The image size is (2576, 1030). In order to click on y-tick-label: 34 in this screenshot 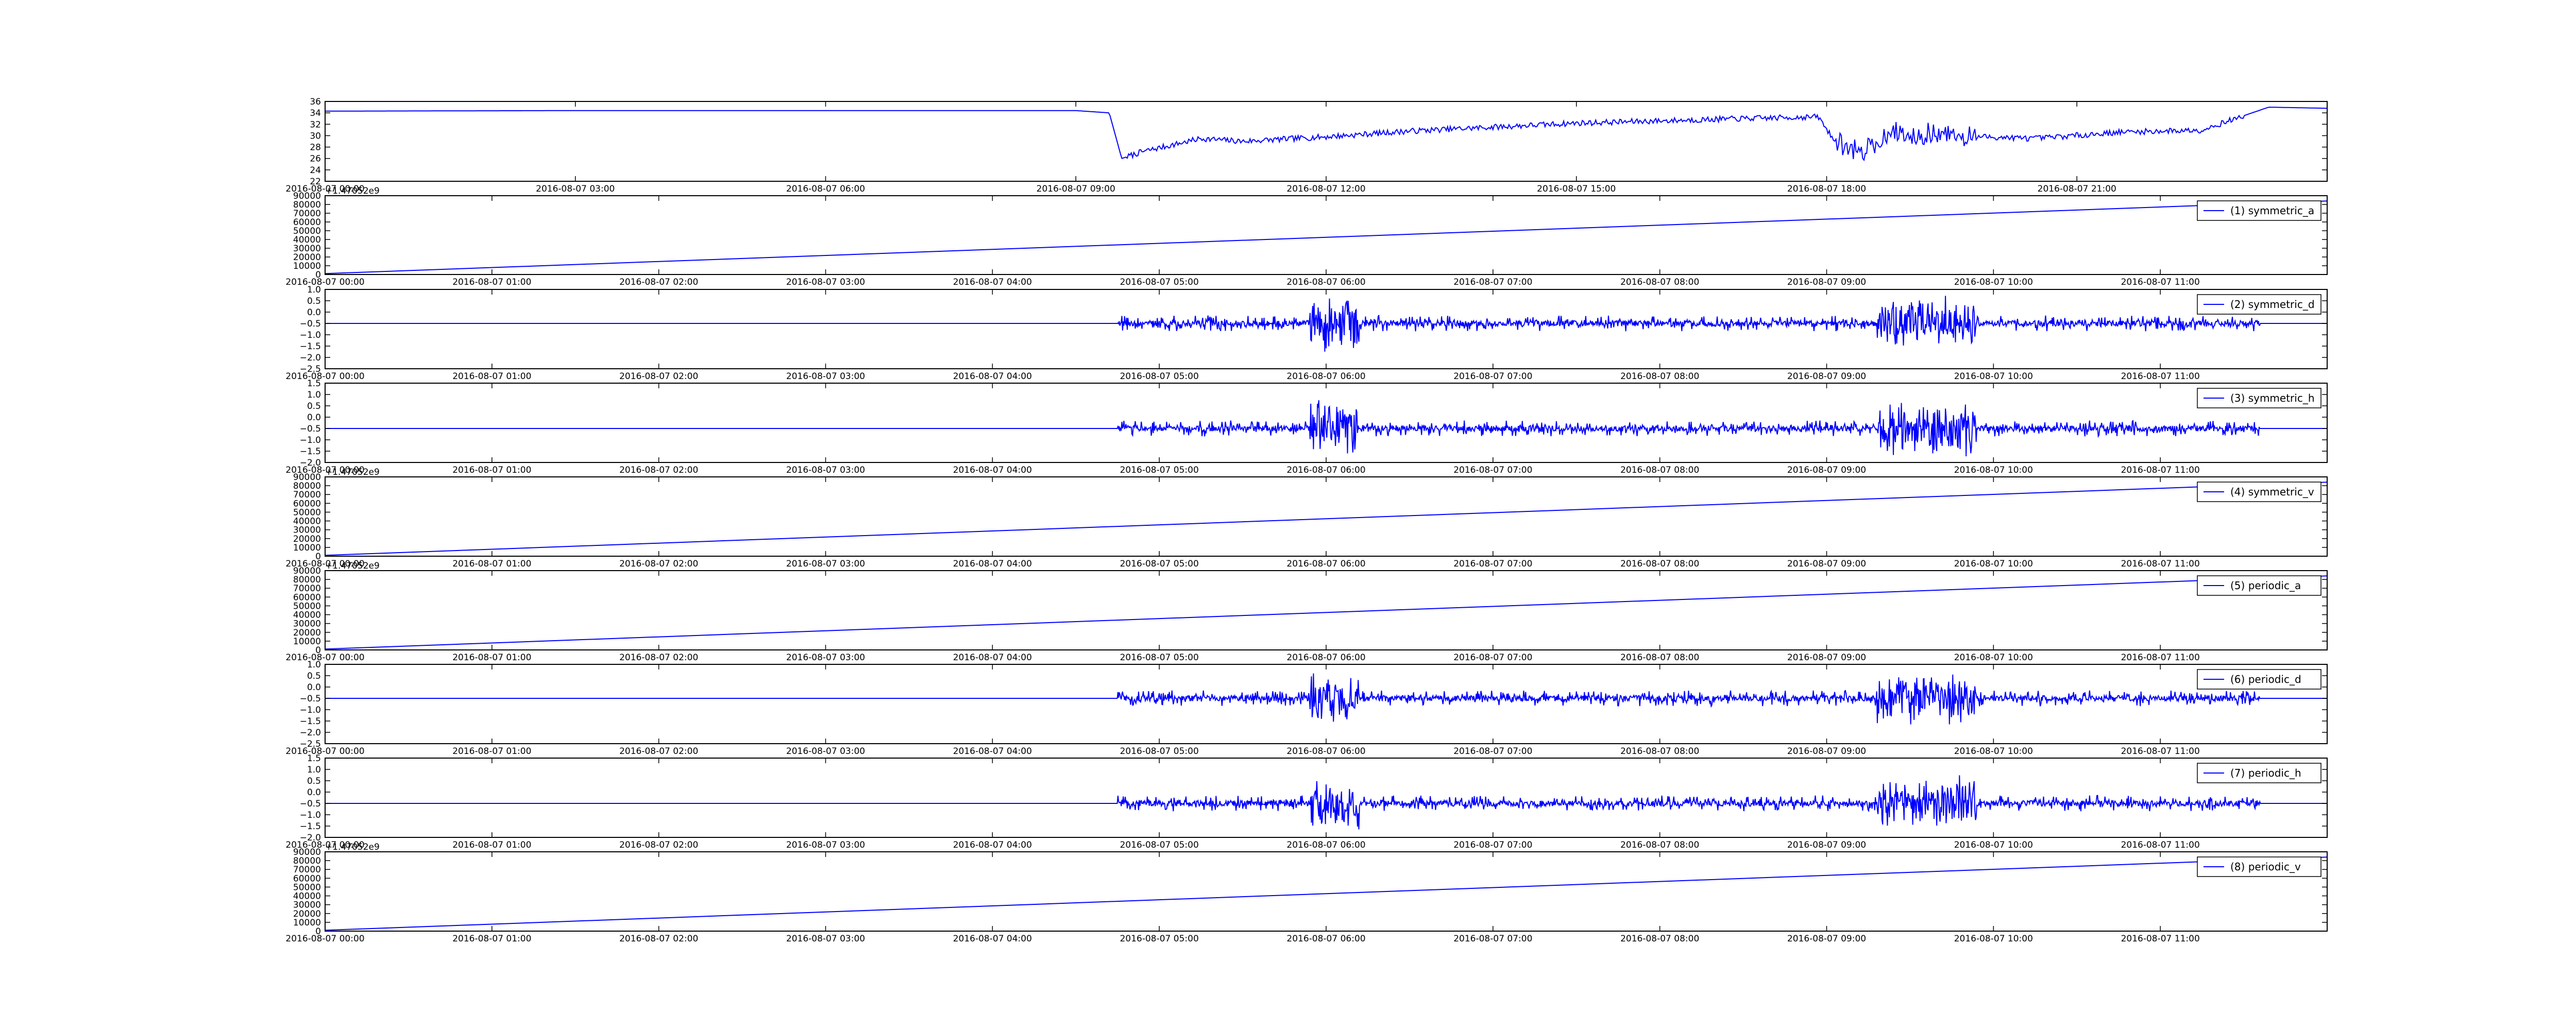, I will do `click(315, 113)`.